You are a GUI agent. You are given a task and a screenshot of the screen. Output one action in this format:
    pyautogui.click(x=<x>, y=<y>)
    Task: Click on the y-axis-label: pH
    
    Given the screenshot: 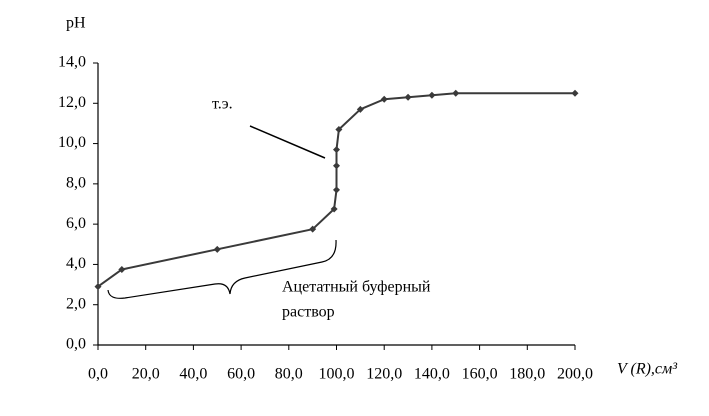 What is the action you would take?
    pyautogui.click(x=76, y=23)
    